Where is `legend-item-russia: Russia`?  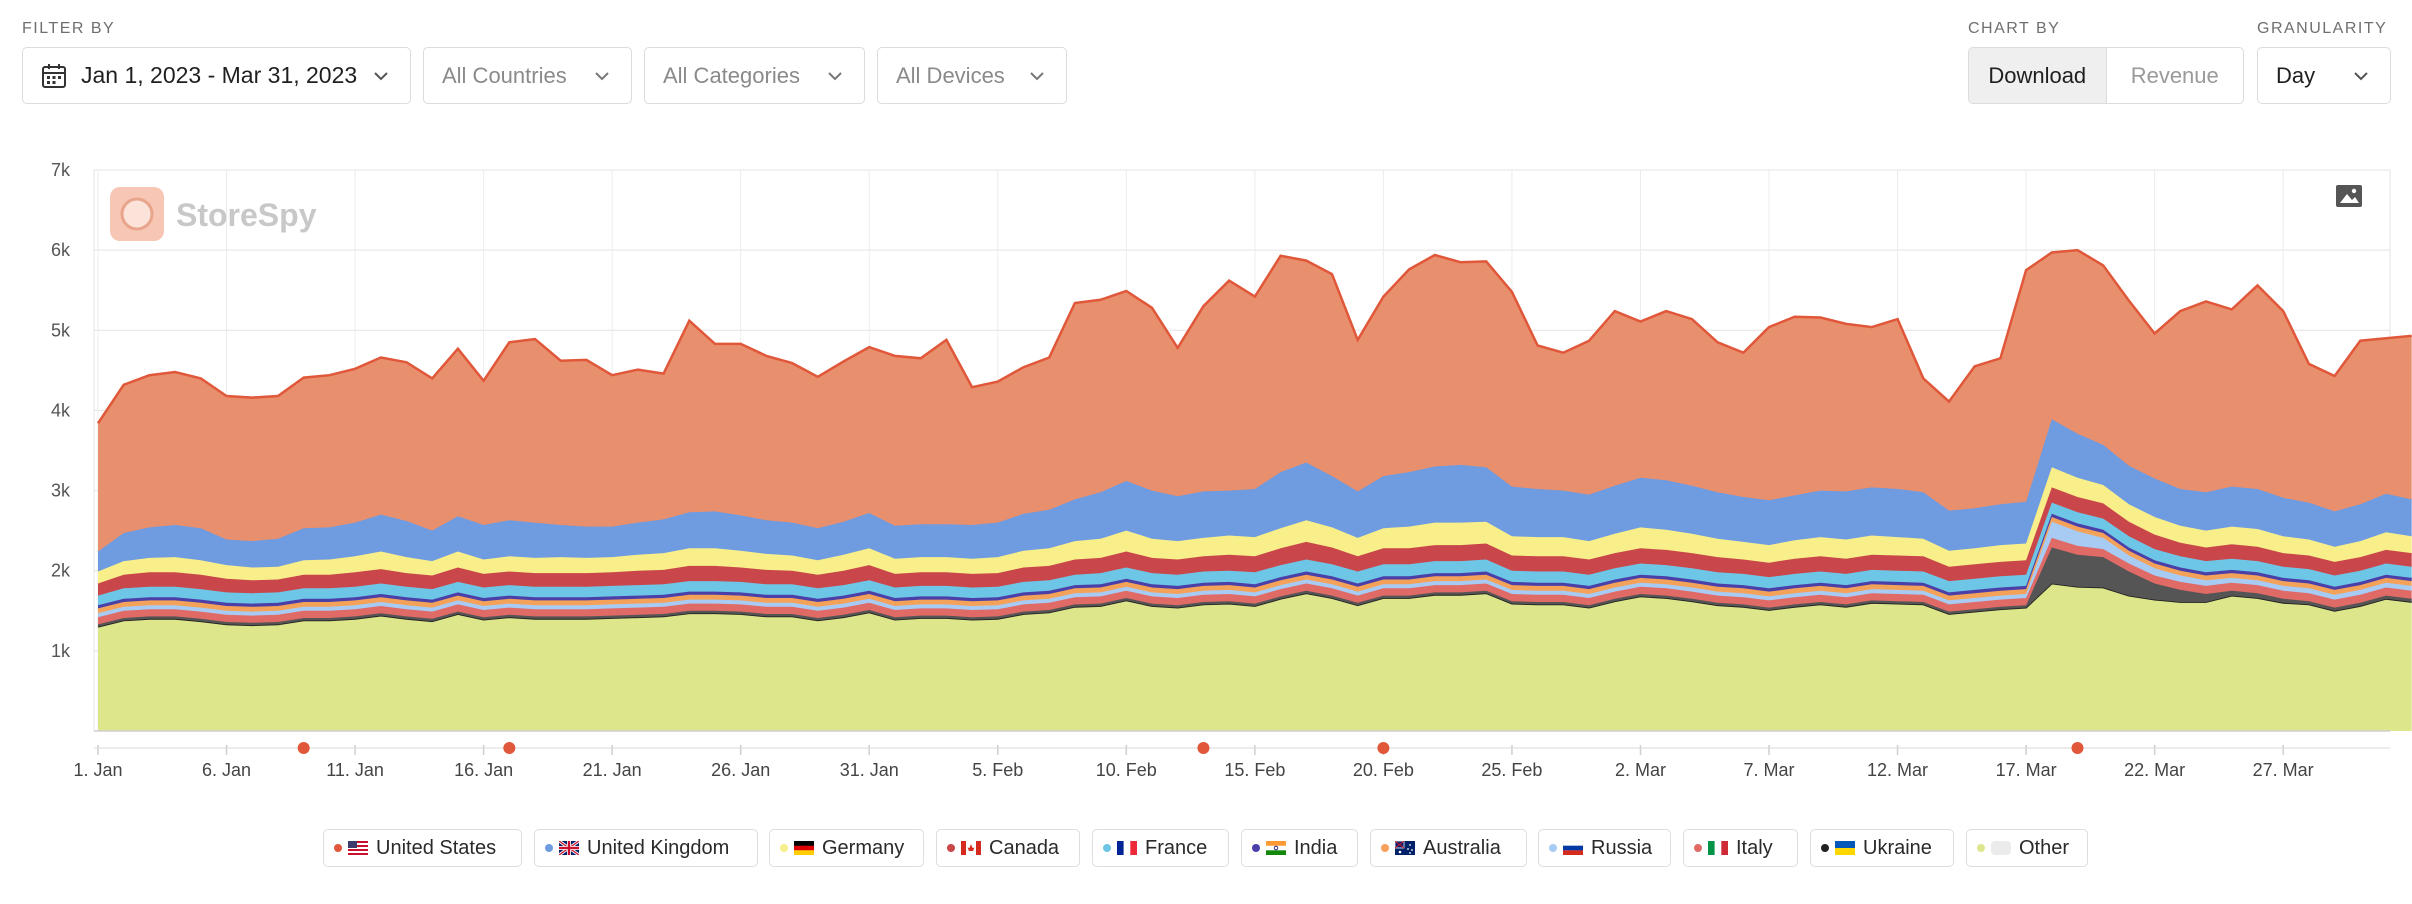 legend-item-russia: Russia is located at coordinates (1604, 848).